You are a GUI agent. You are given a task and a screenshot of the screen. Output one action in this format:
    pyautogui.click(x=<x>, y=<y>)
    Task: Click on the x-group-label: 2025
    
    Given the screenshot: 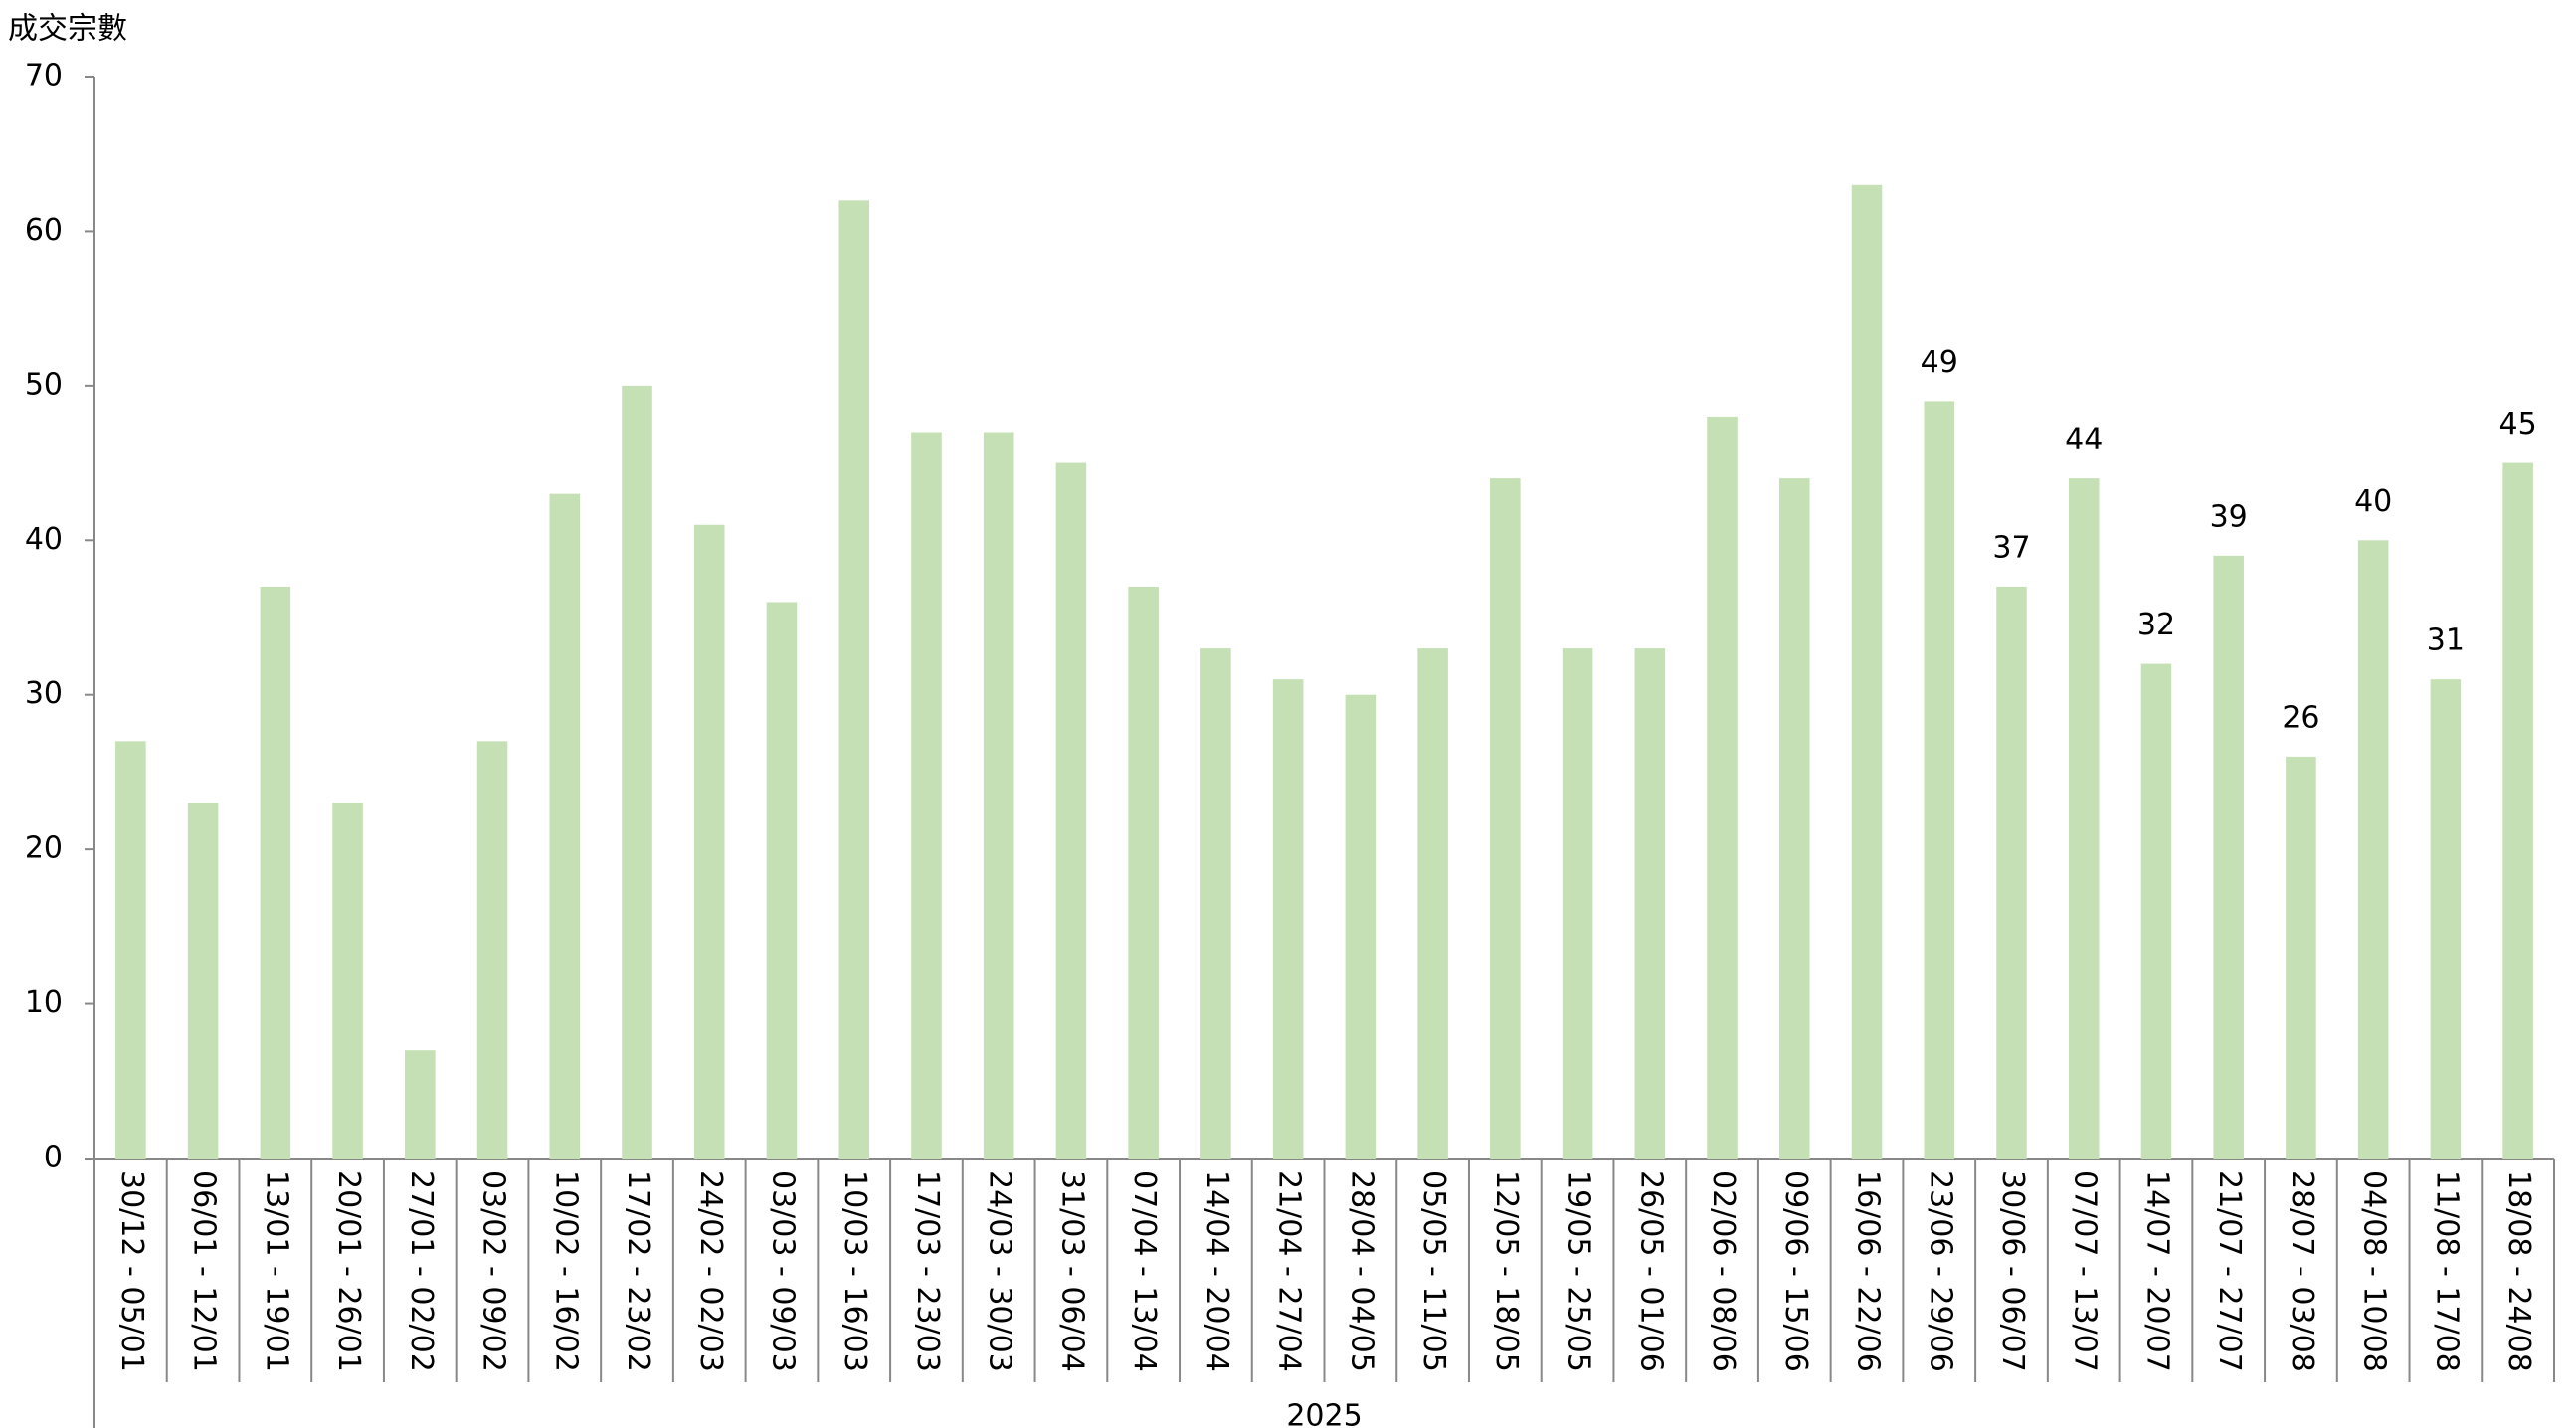 What is the action you would take?
    pyautogui.click(x=1324, y=1413)
    